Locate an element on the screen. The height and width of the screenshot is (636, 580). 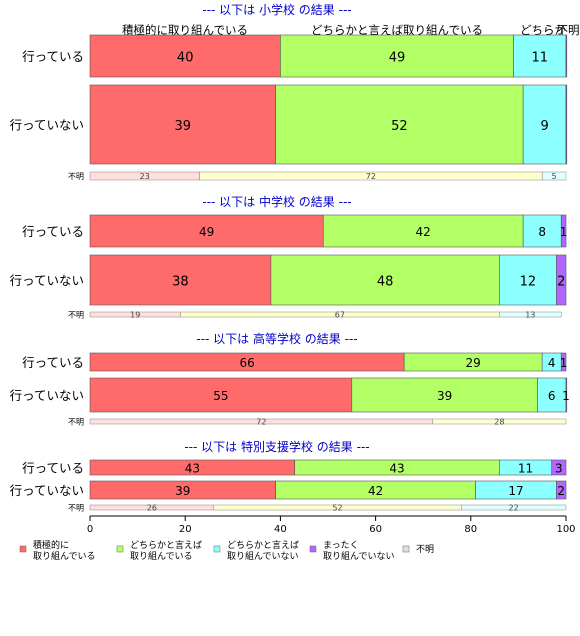
data-label: 55 is located at coordinates (220, 396).